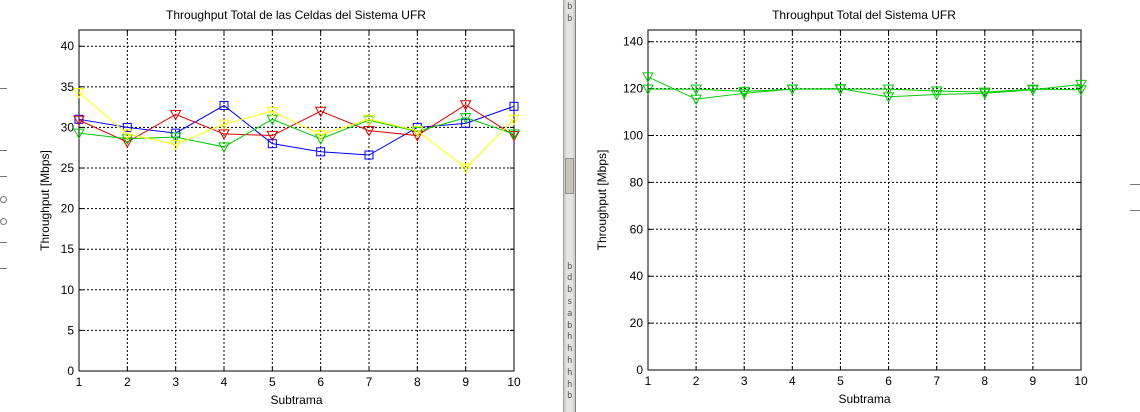 The height and width of the screenshot is (412, 1140). What do you see at coordinates (570, 302) in the screenshot?
I see `scrollbar-glyph: s` at bounding box center [570, 302].